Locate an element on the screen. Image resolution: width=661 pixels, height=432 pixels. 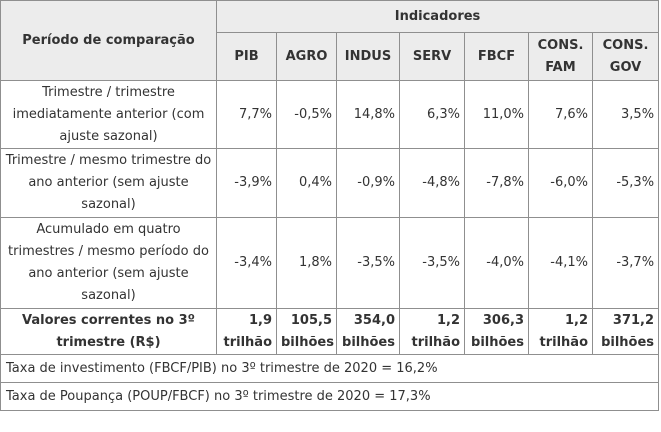
column-header-pib: PIB is located at coordinates (246, 56).